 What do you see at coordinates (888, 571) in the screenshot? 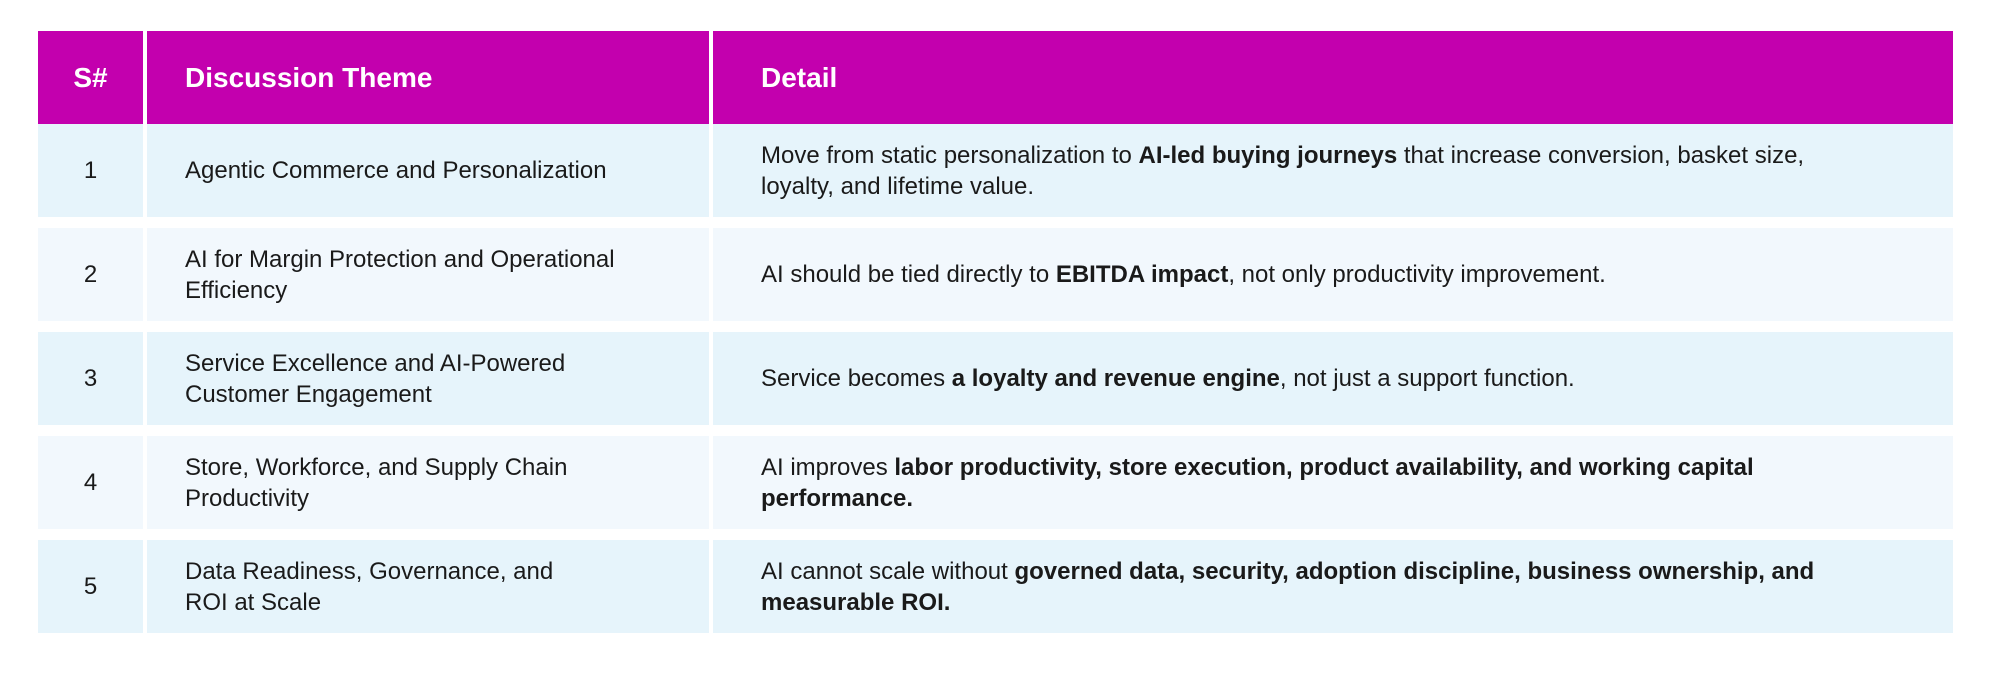
I see `detail-segment: AI cannot scale without` at bounding box center [888, 571].